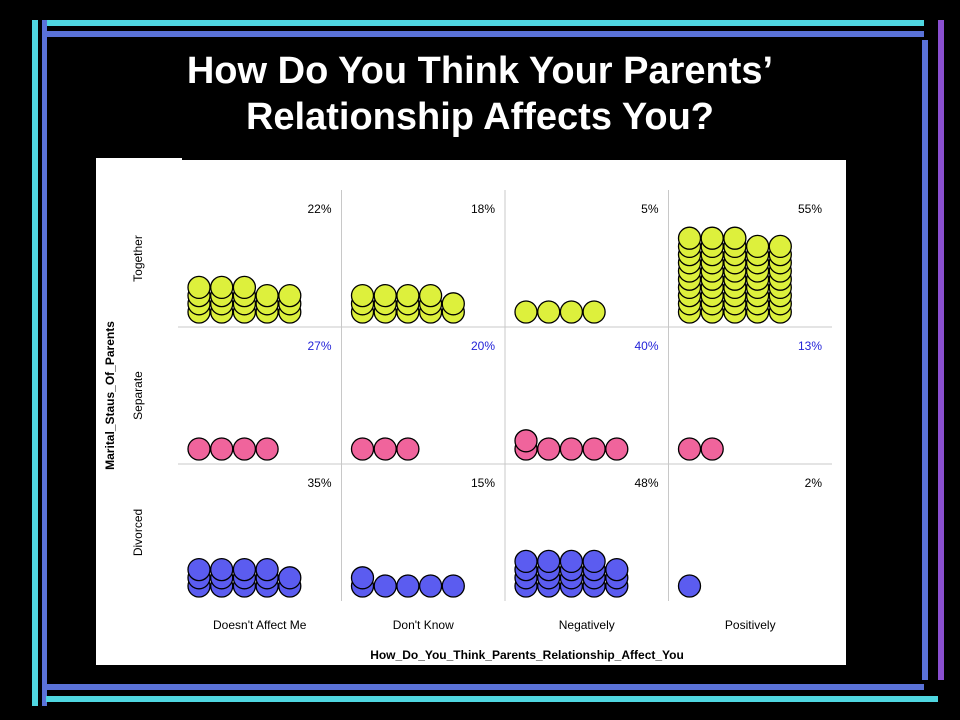  Describe the element at coordinates (319, 346) in the screenshot. I see `percent-label-separate-doesn-t-affect-me: 27%` at that location.